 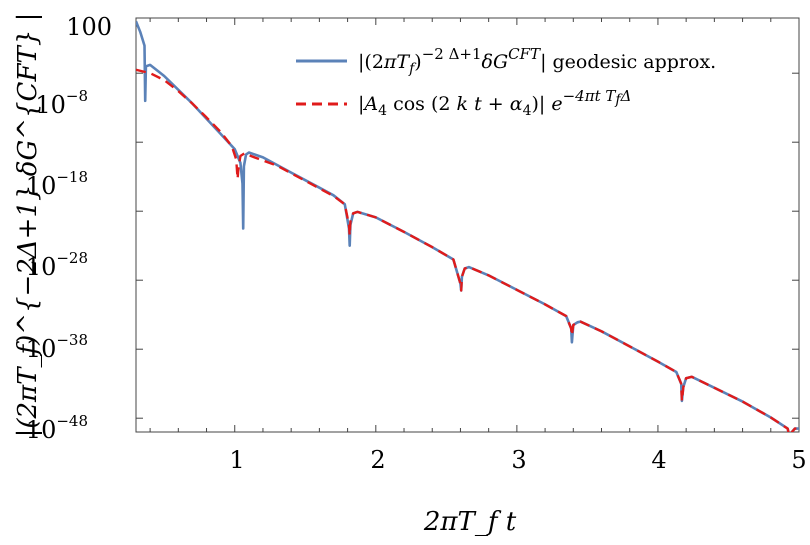 I want to click on y-tick-labels: 100 10⁻⁸ 10⁻¹⁸ 10⁻²⁸ 10⁻³⁸ 10⁻⁴⁸, so click(x=69, y=228).